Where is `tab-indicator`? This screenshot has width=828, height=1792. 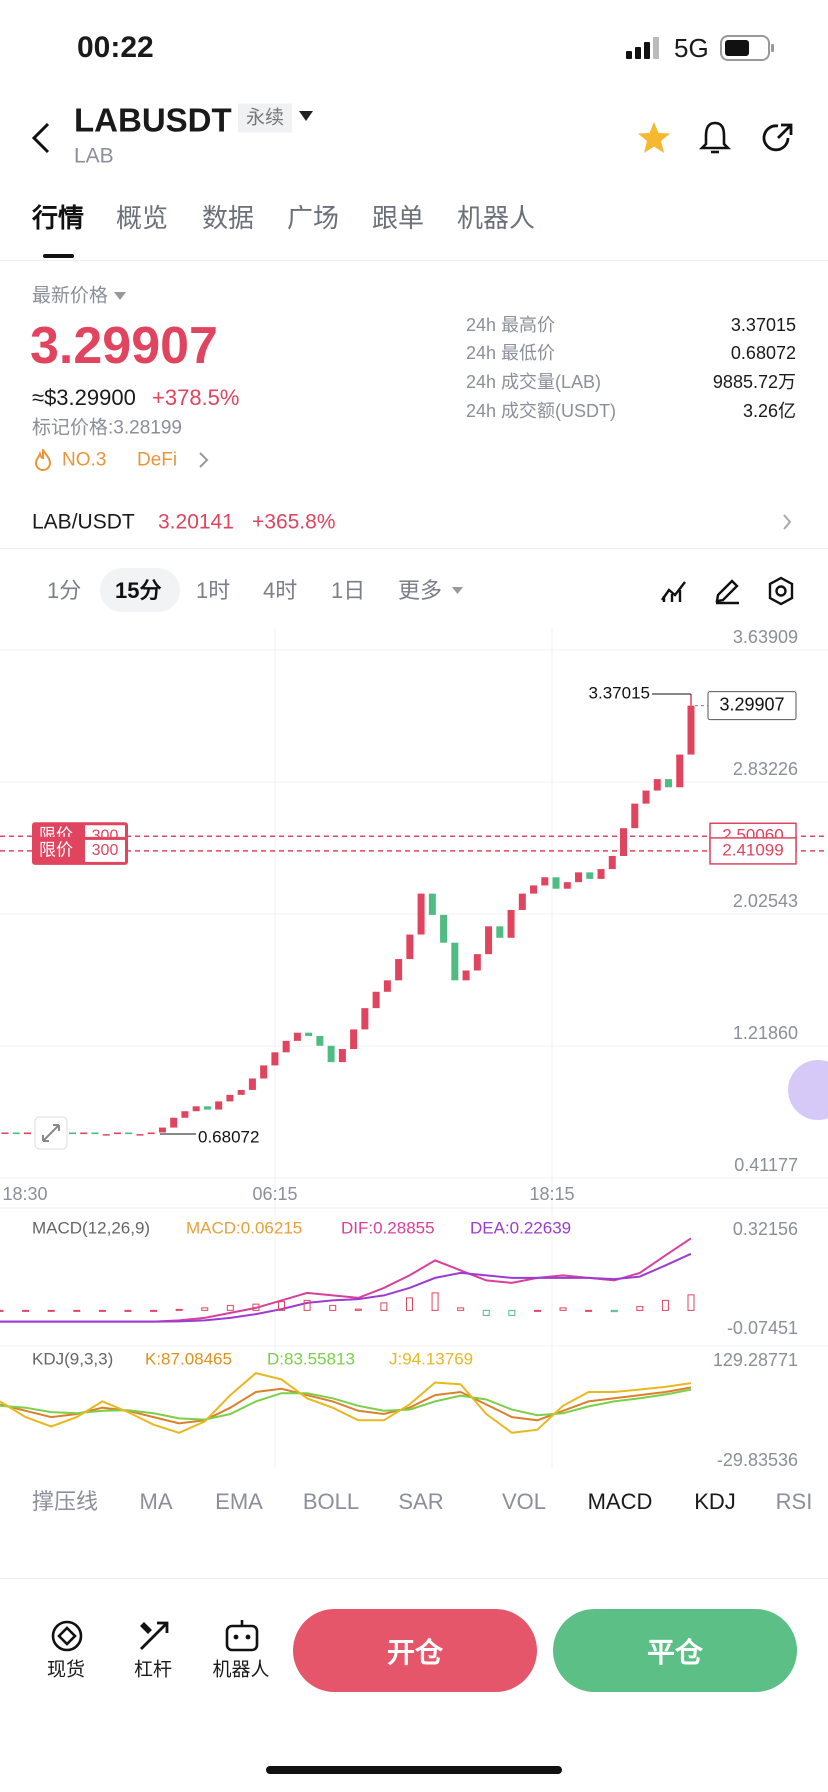
tab-indicator is located at coordinates (58, 256).